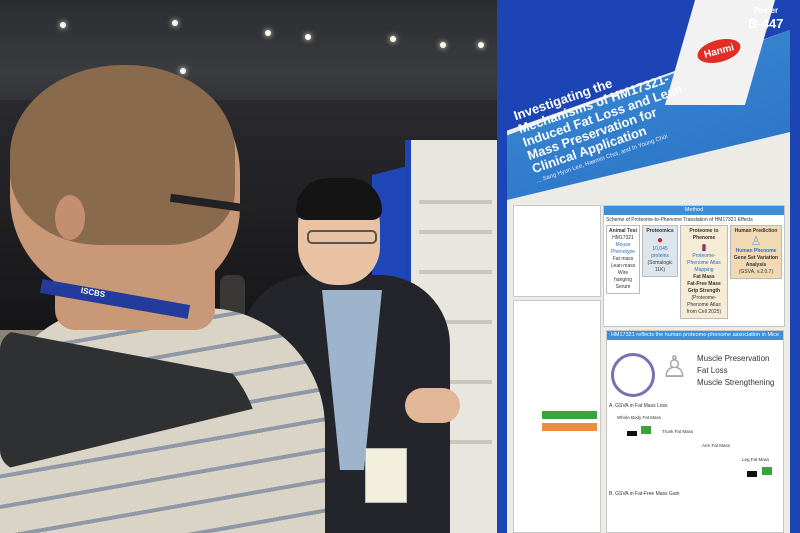  I want to click on column-line: (Proteome-Phenome Atlas from Cell 2025), so click(704, 305).